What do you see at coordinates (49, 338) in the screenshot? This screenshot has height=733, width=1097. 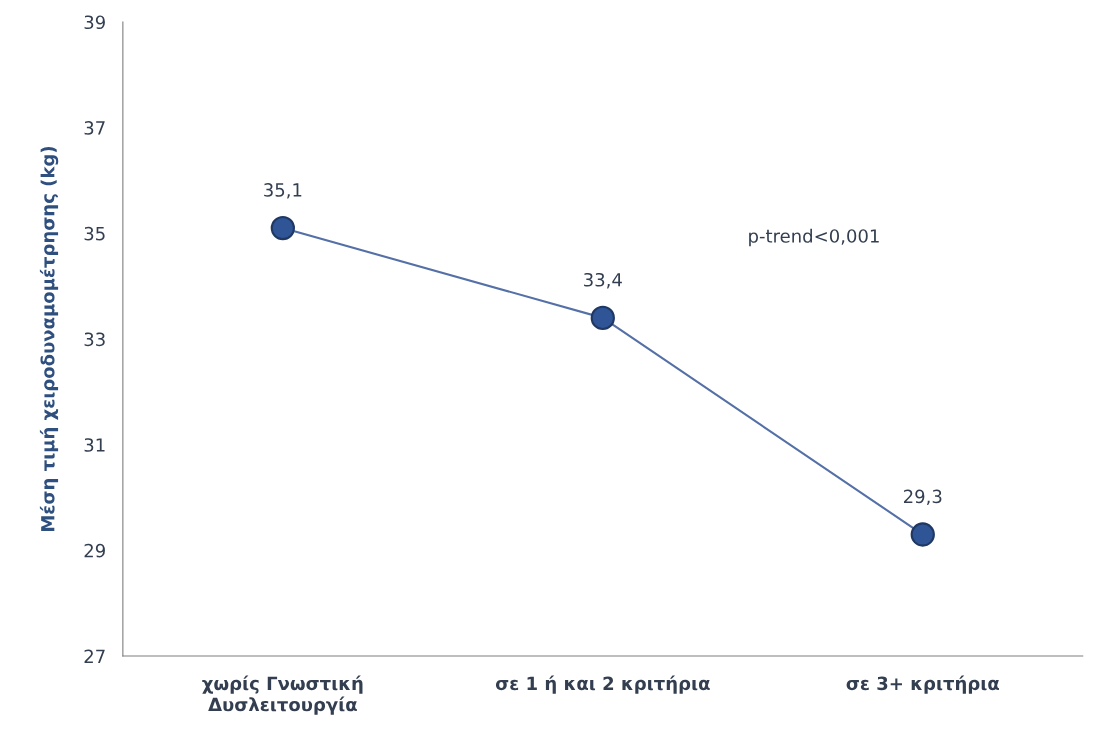 I see `y-axis-title: Μέση τιμή χειροδυναμομέτρησης (kg)` at bounding box center [49, 338].